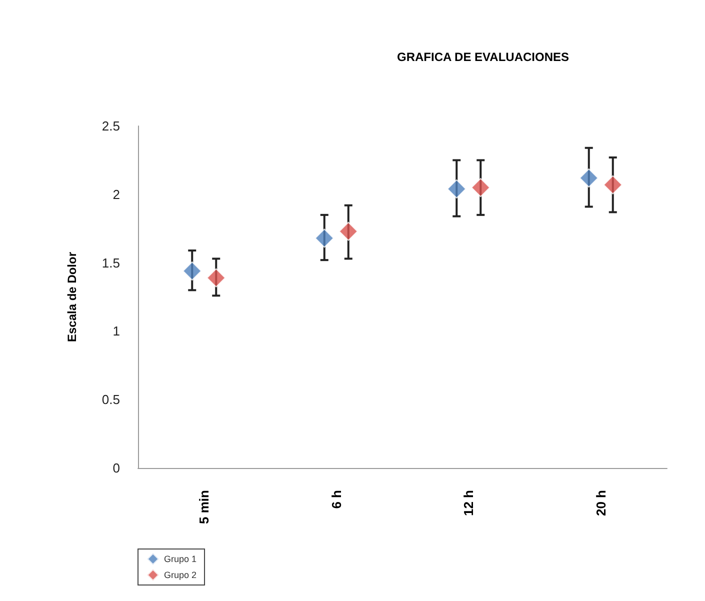 This screenshot has width=705, height=601. What do you see at coordinates (600, 503) in the screenshot?
I see `x-tick-label: 20 h` at bounding box center [600, 503].